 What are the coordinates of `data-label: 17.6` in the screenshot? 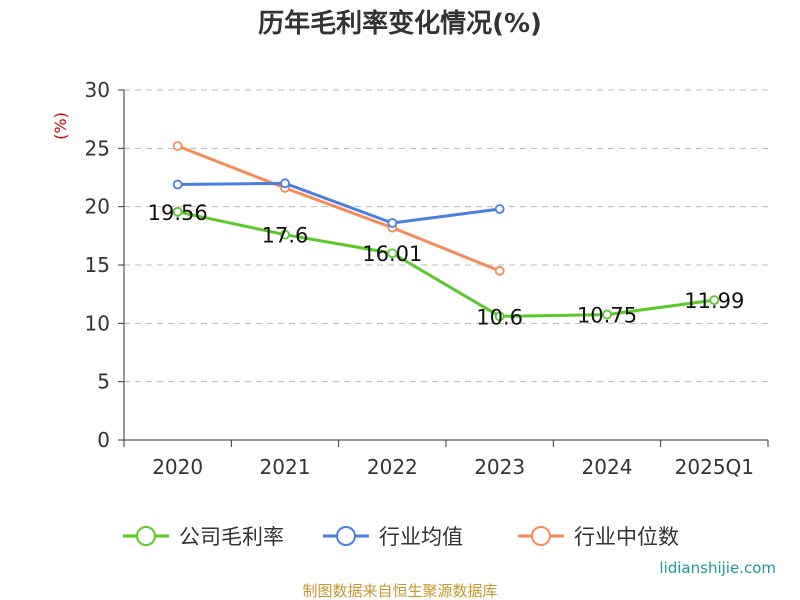 It's located at (285, 236).